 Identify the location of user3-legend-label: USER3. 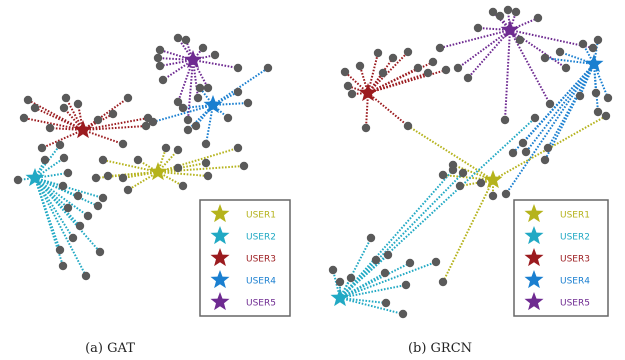
(575, 260).